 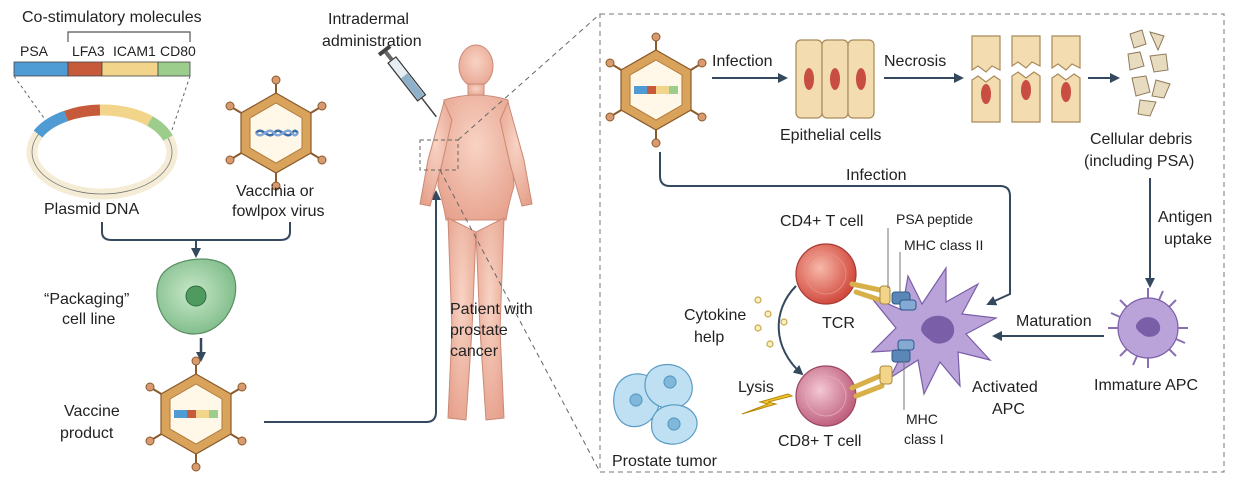 What do you see at coordinates (476, 232) in the screenshot?
I see `human-figure-icon` at bounding box center [476, 232].